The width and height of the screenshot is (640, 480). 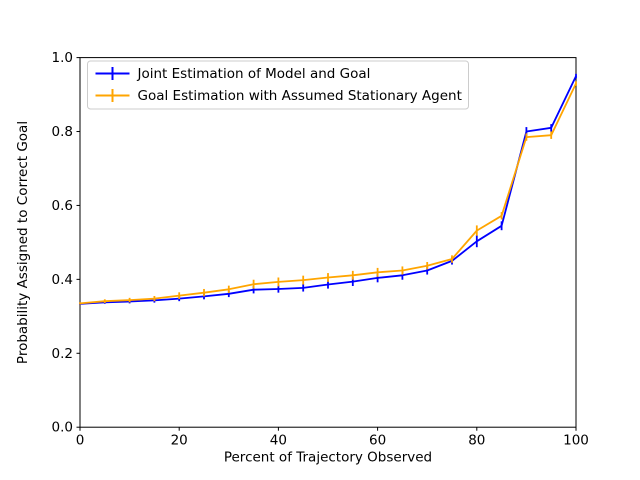 What do you see at coordinates (278, 441) in the screenshot?
I see `x-tick-label: 40` at bounding box center [278, 441].